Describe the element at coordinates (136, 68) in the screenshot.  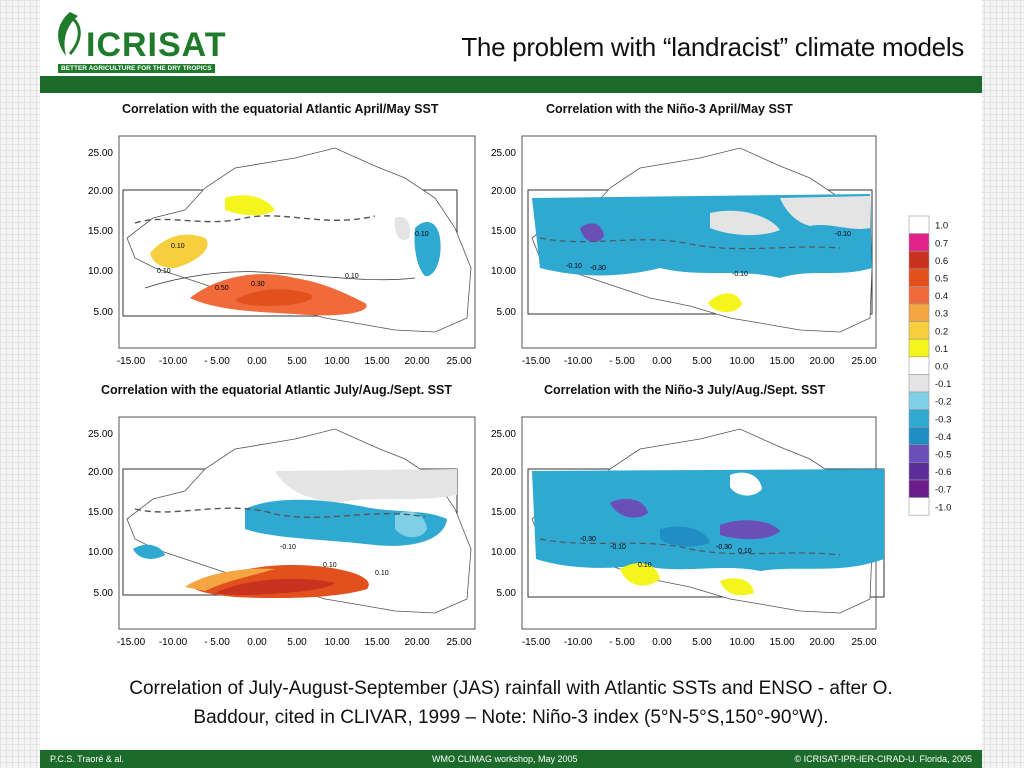
I see `logo-tagline: BETTER AGRICULTURE FOR THE DRY TROPICS` at that location.